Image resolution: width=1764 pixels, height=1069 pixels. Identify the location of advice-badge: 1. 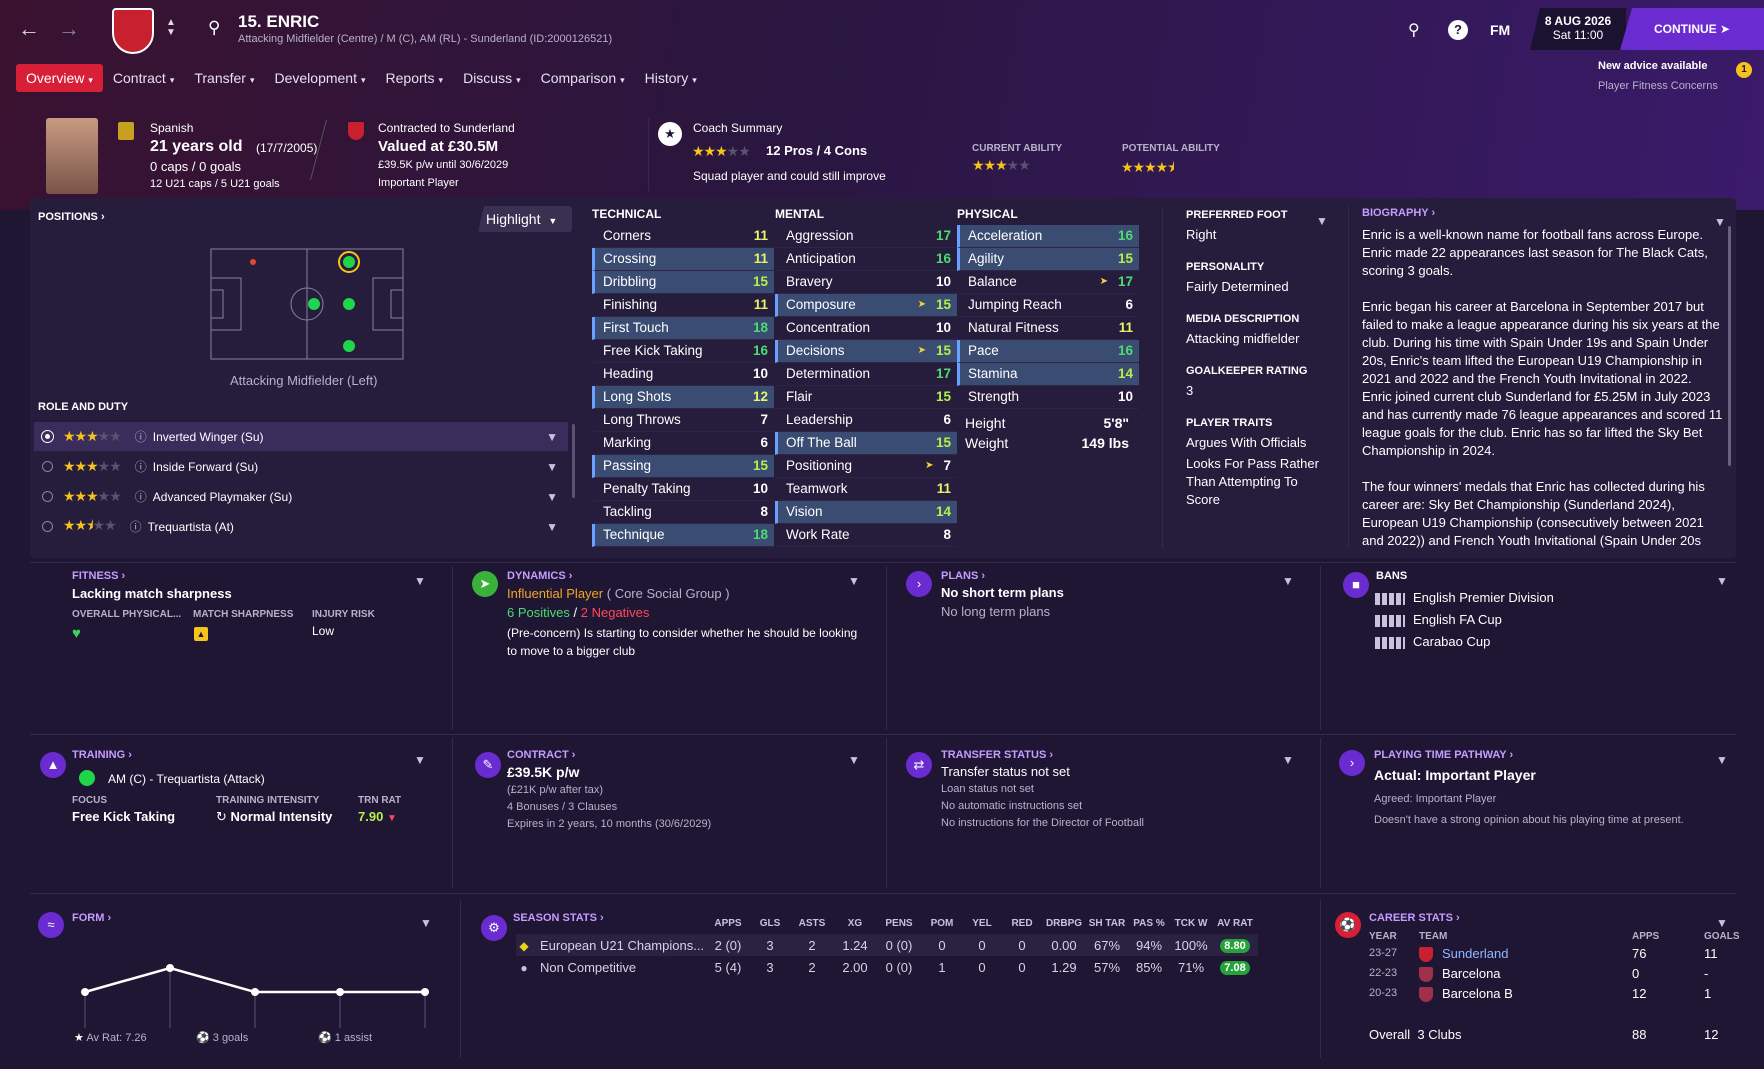
(1744, 70).